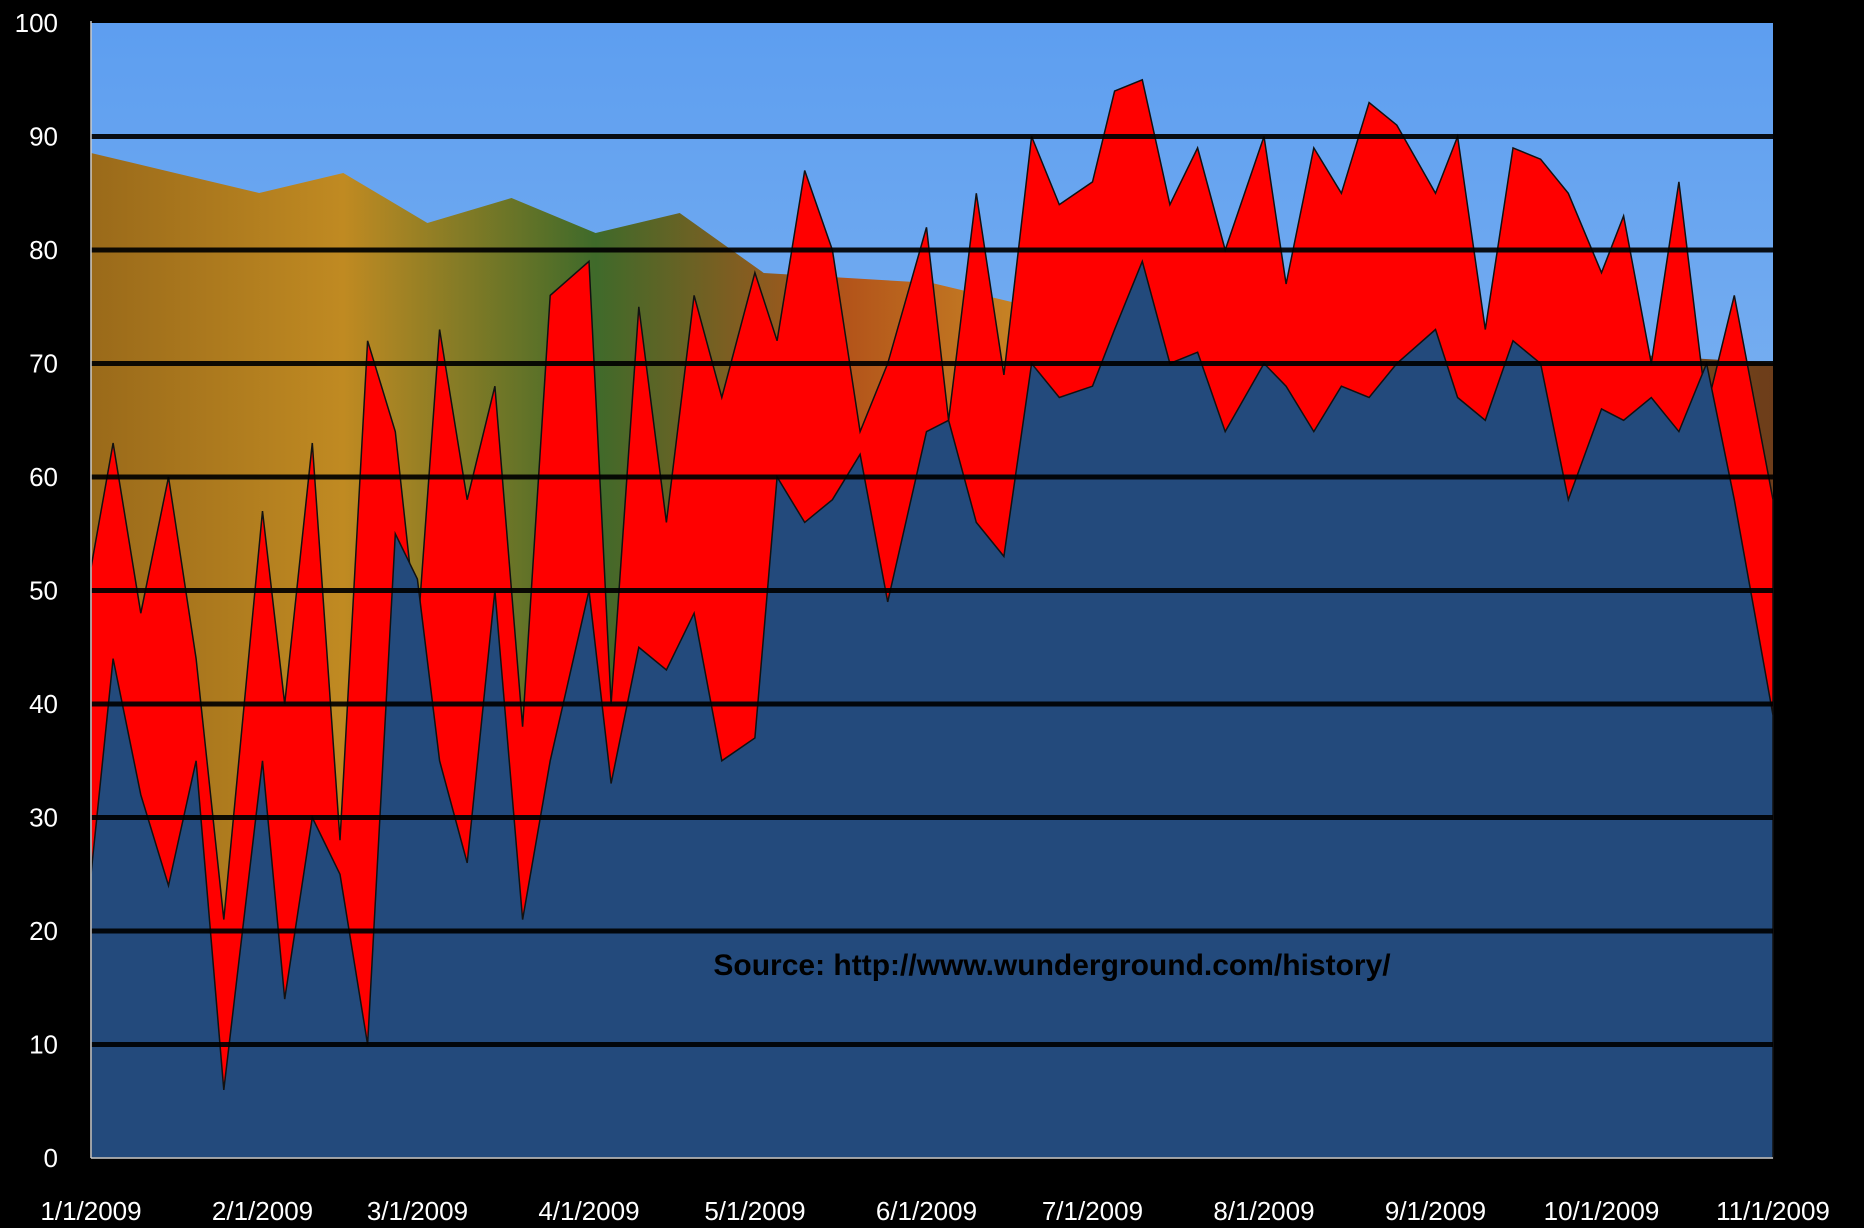 This screenshot has height=1228, width=1864. What do you see at coordinates (1602, 1211) in the screenshot?
I see `x-tick-10-1-2009: 10/1/2009` at bounding box center [1602, 1211].